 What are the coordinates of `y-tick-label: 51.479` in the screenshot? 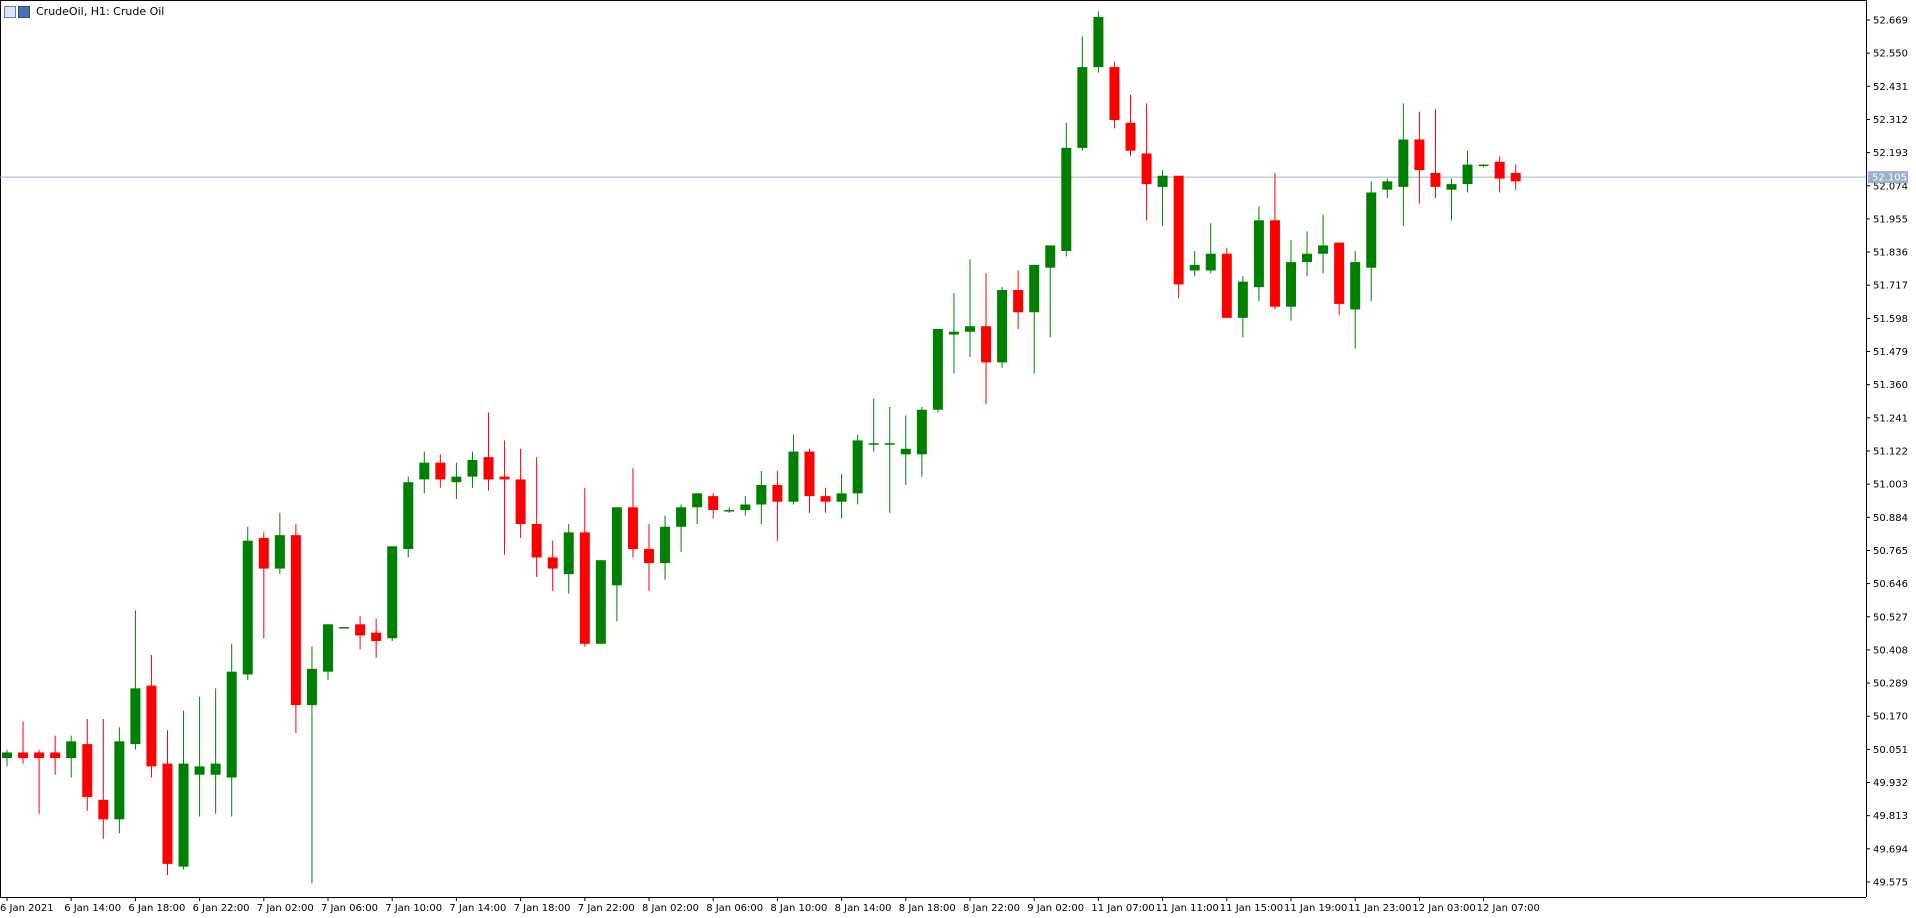 It's located at (1890, 352).